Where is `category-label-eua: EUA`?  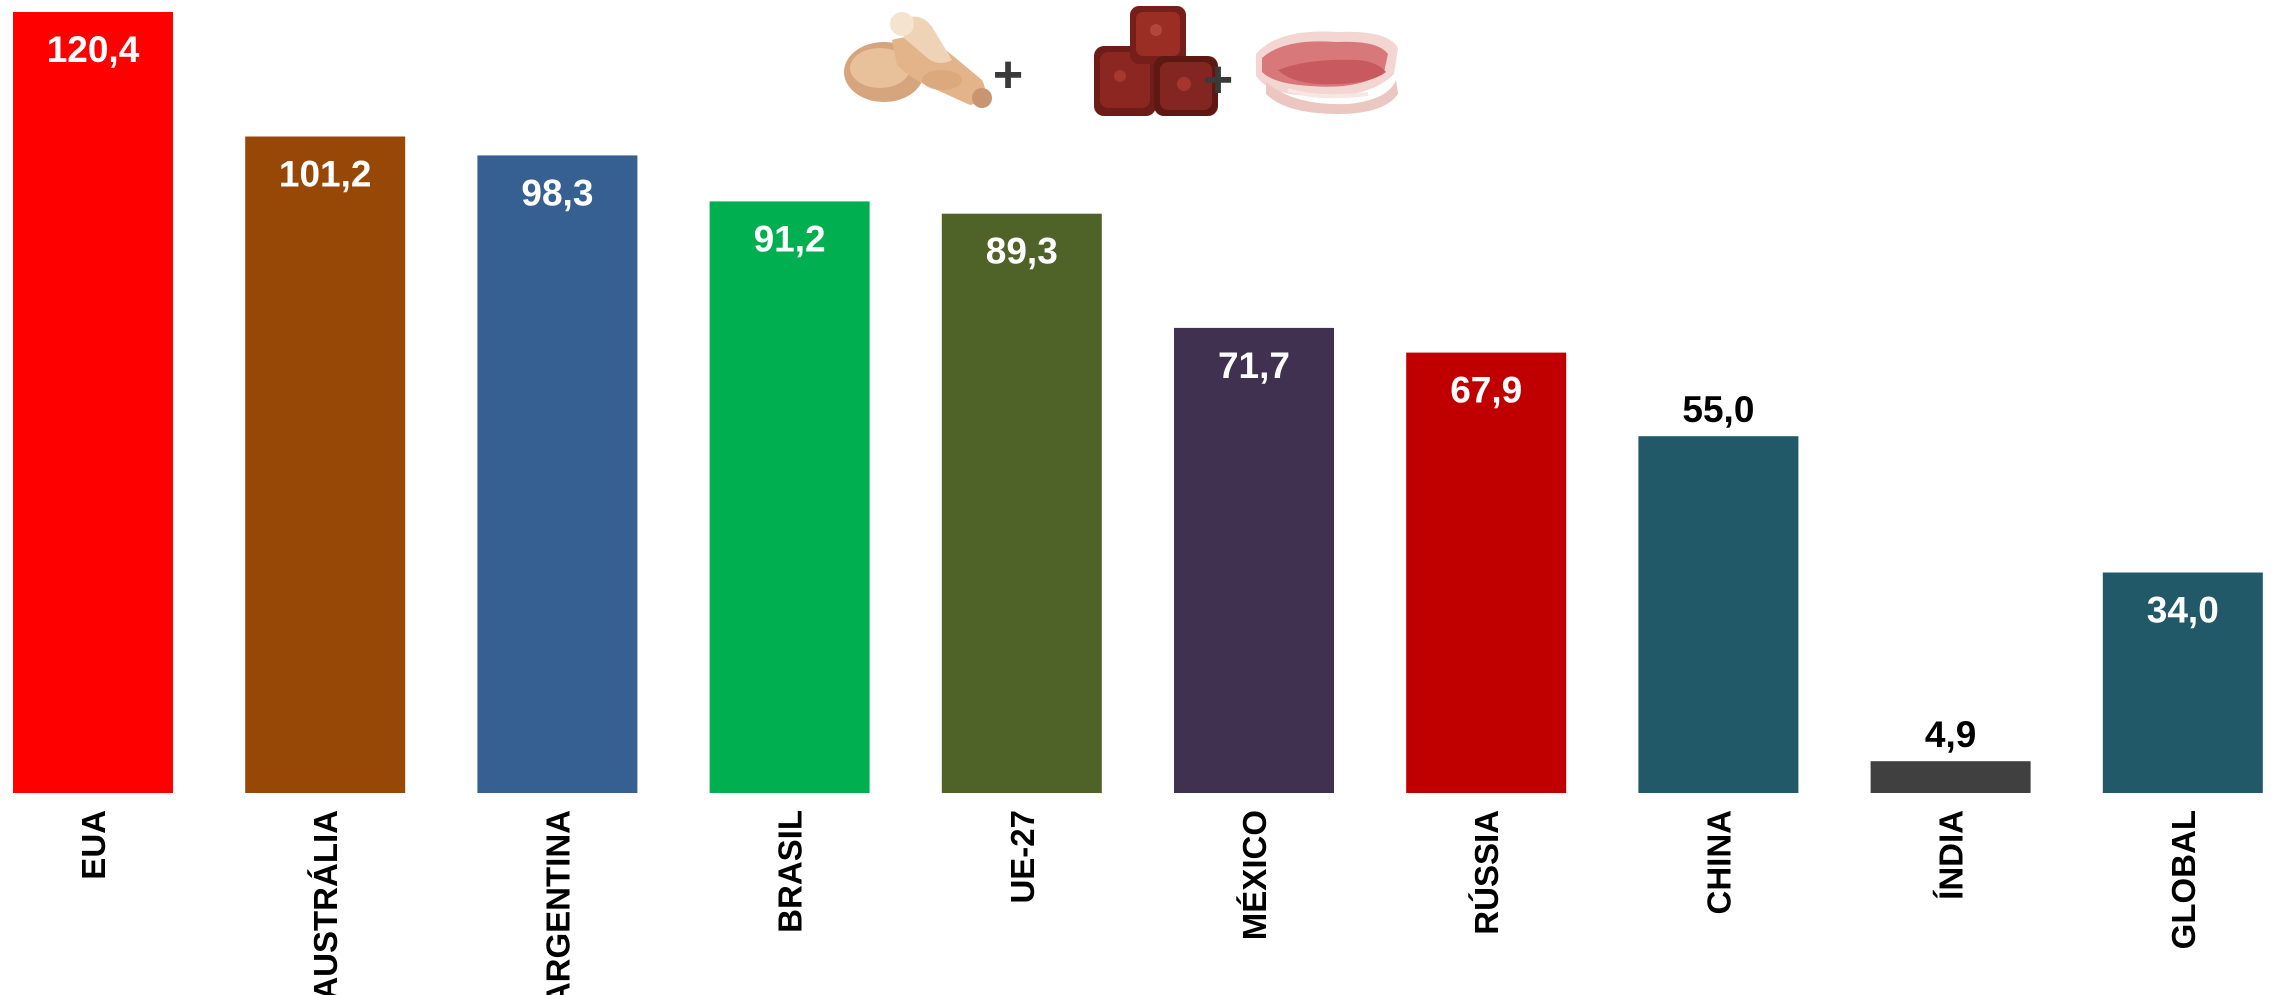
category-label-eua: EUA is located at coordinates (93, 845).